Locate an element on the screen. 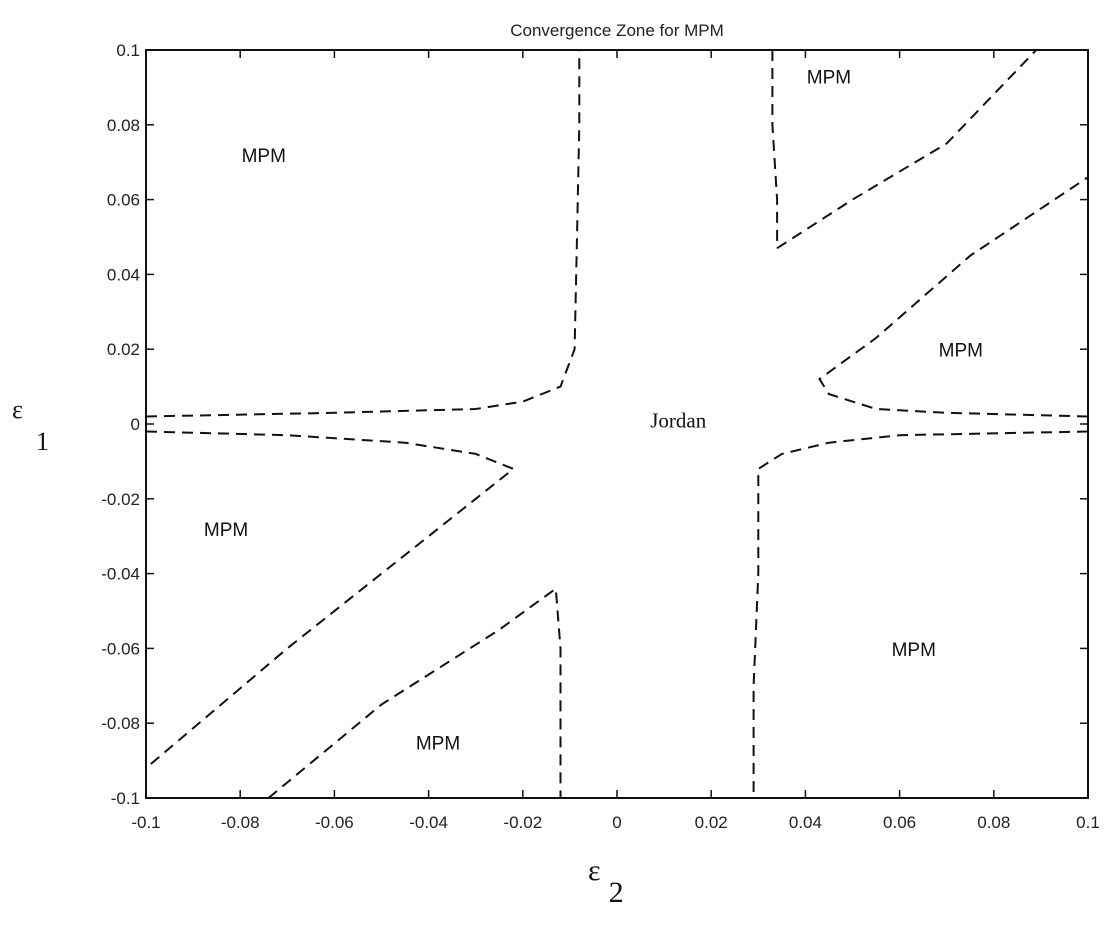 The width and height of the screenshot is (1108, 928). y-tick-label: -0.02 is located at coordinates (120, 499).